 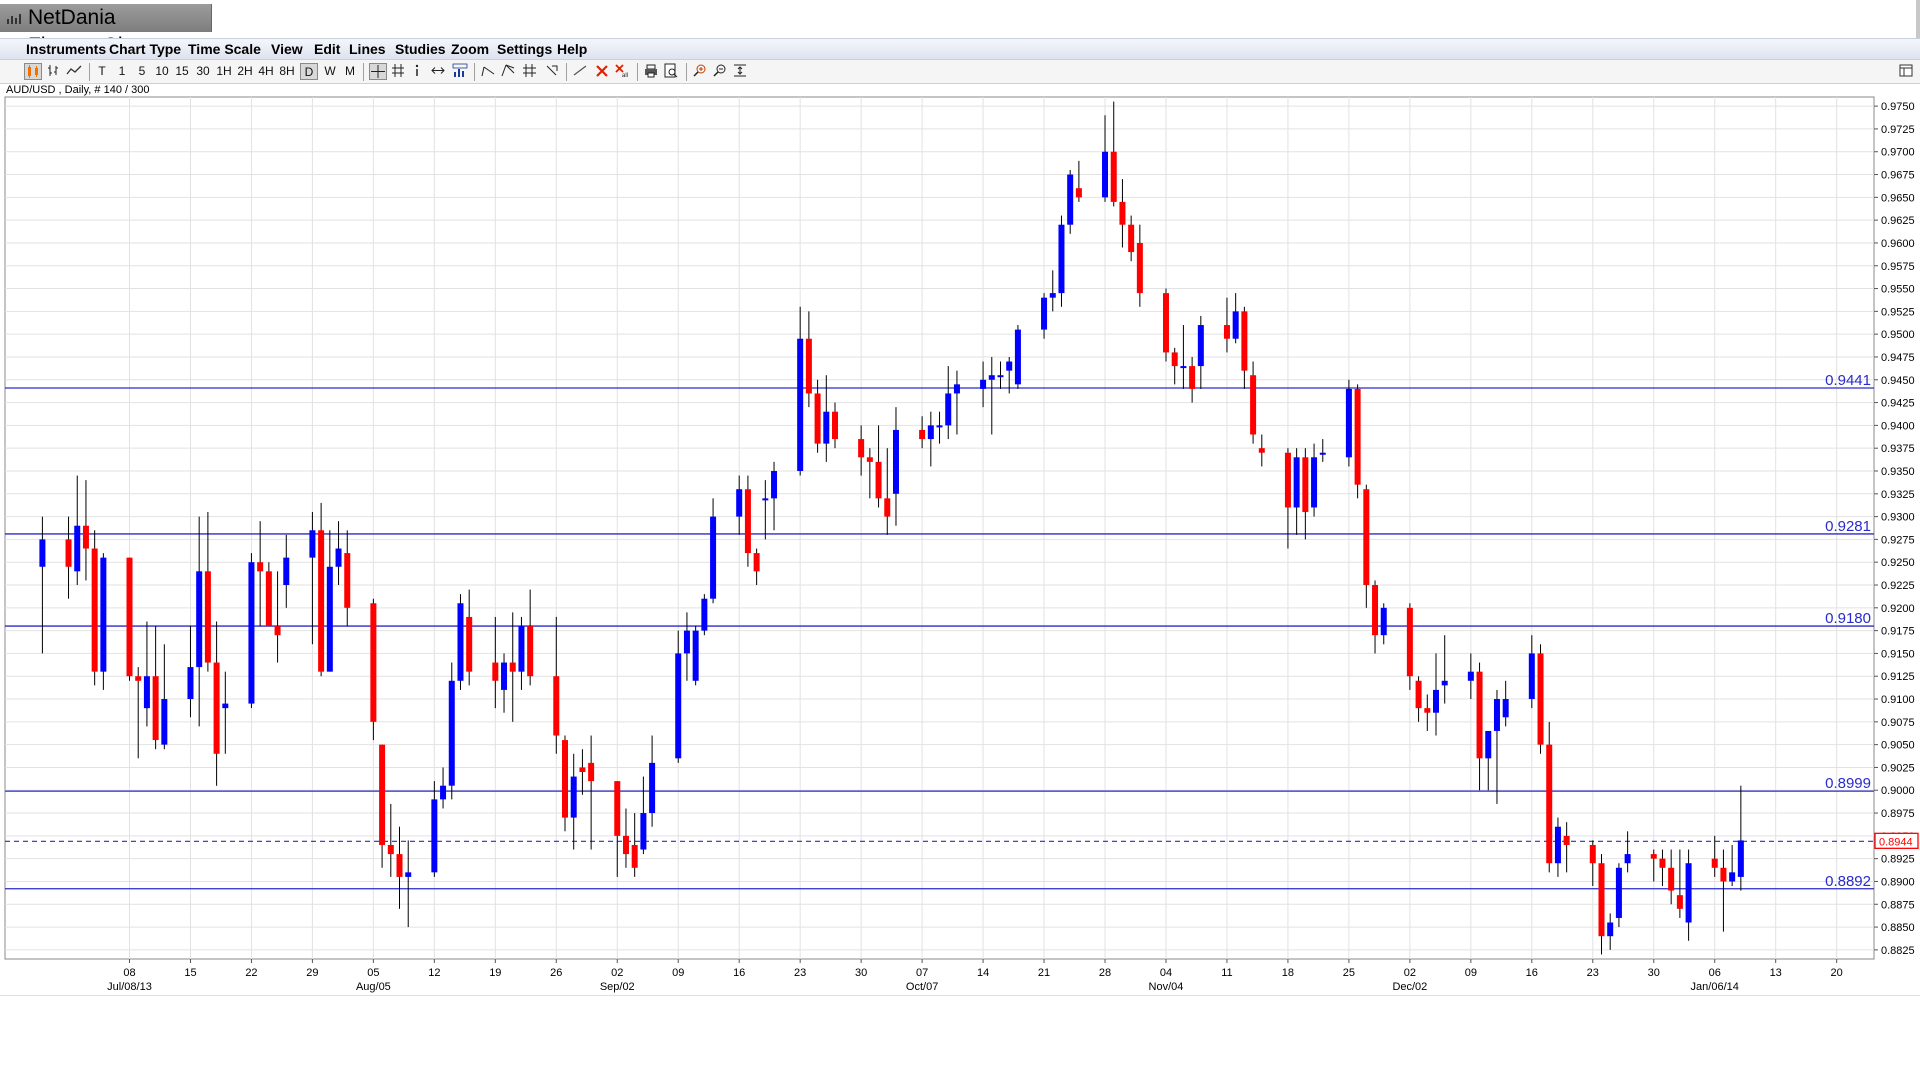 What do you see at coordinates (419, 71) in the screenshot?
I see `info-icon` at bounding box center [419, 71].